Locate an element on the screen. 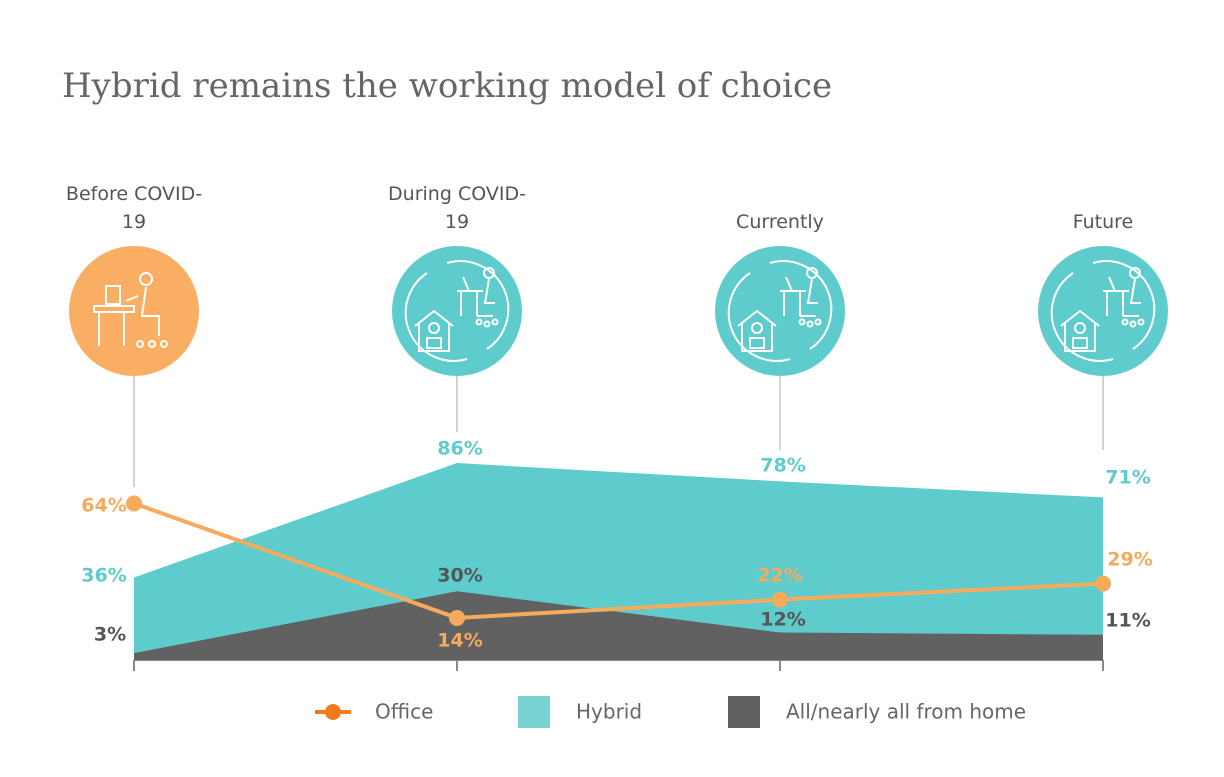  value-label: 22% is located at coordinates (779, 576).